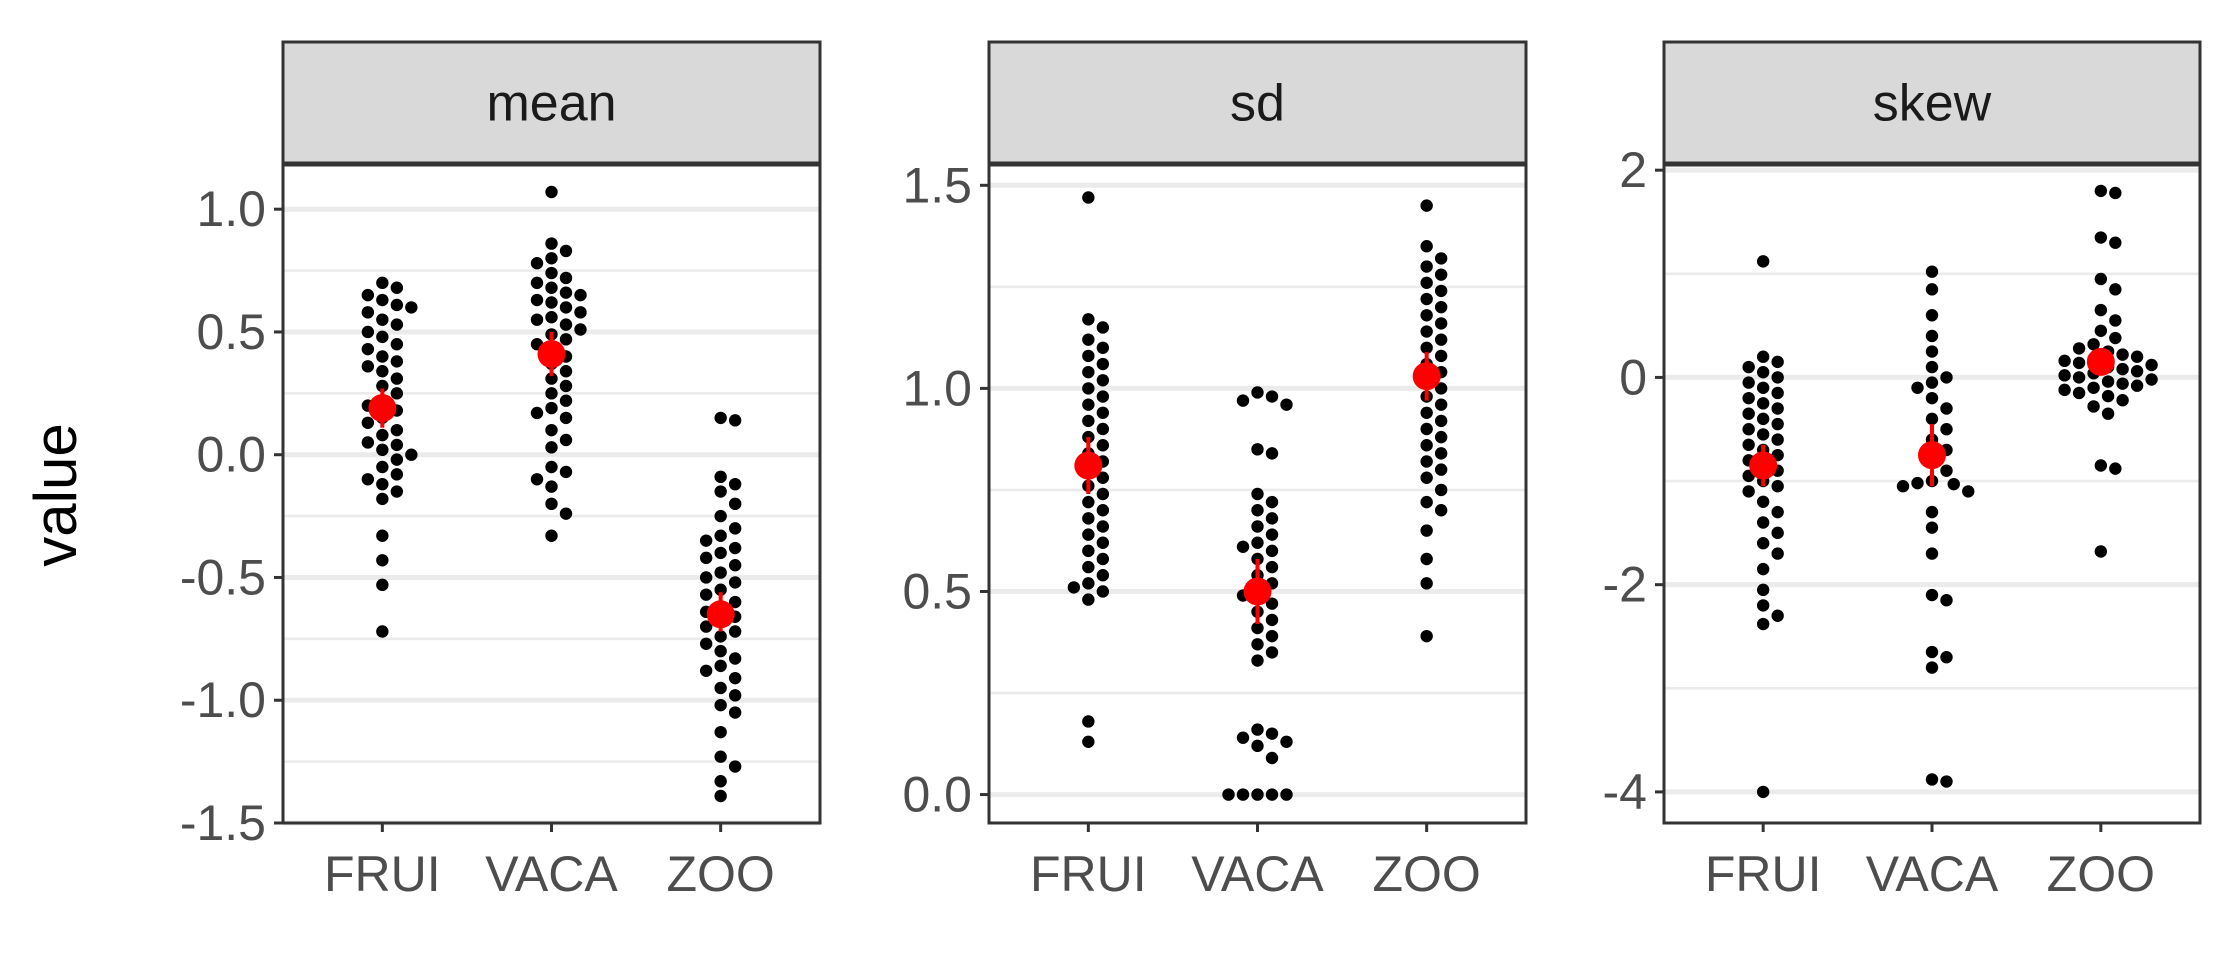  What do you see at coordinates (1932, 104) in the screenshot?
I see `facet-strip-label: skew` at bounding box center [1932, 104].